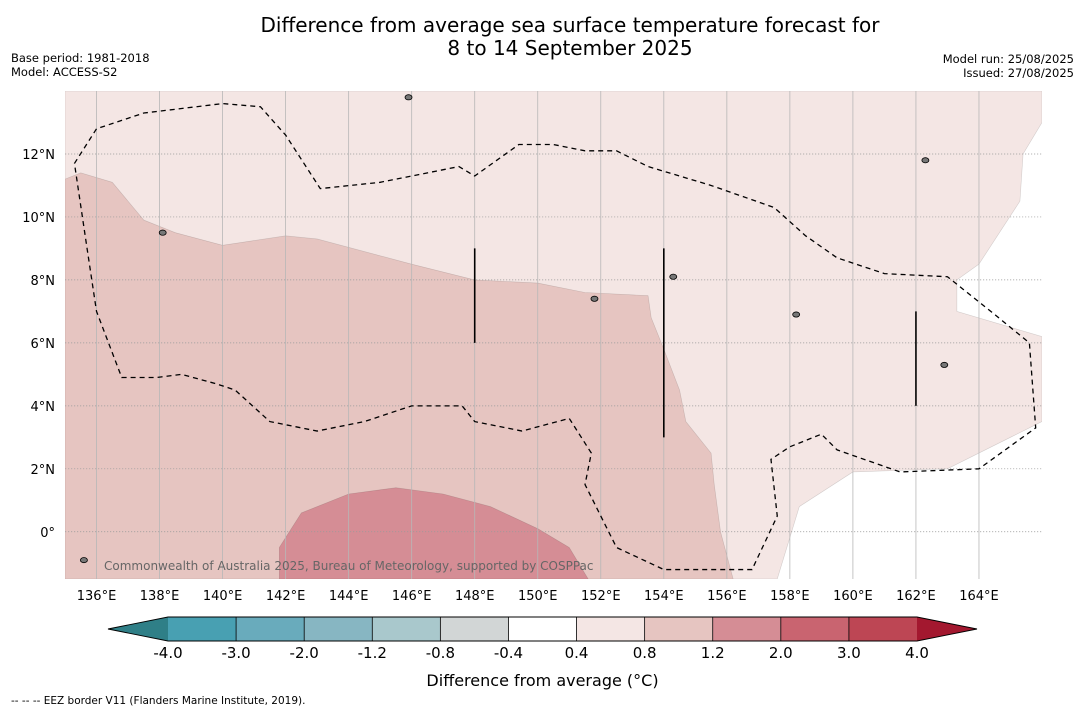  What do you see at coordinates (713, 653) in the screenshot?
I see `colorbar-tick-label-8: 1.2` at bounding box center [713, 653].